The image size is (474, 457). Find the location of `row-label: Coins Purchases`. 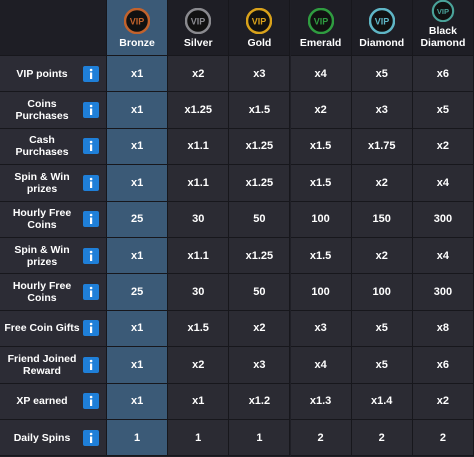

row-label: Coins Purchases is located at coordinates (42, 110).